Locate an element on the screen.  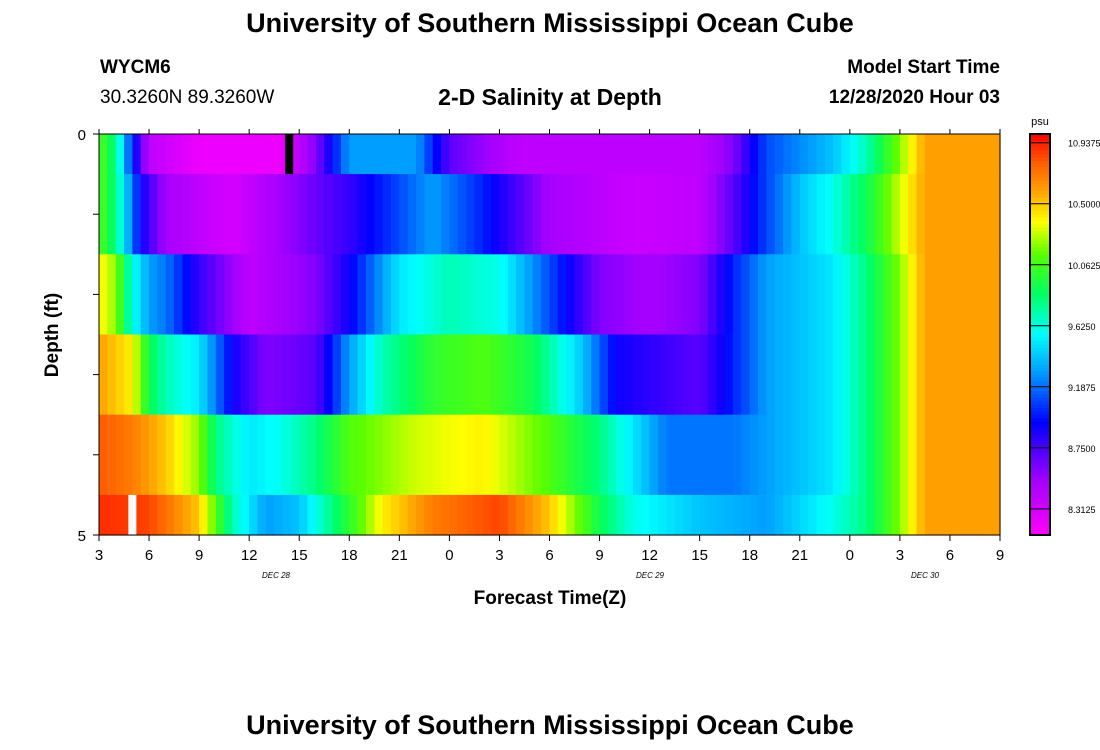
x-tick-label: 6 is located at coordinates (950, 555).